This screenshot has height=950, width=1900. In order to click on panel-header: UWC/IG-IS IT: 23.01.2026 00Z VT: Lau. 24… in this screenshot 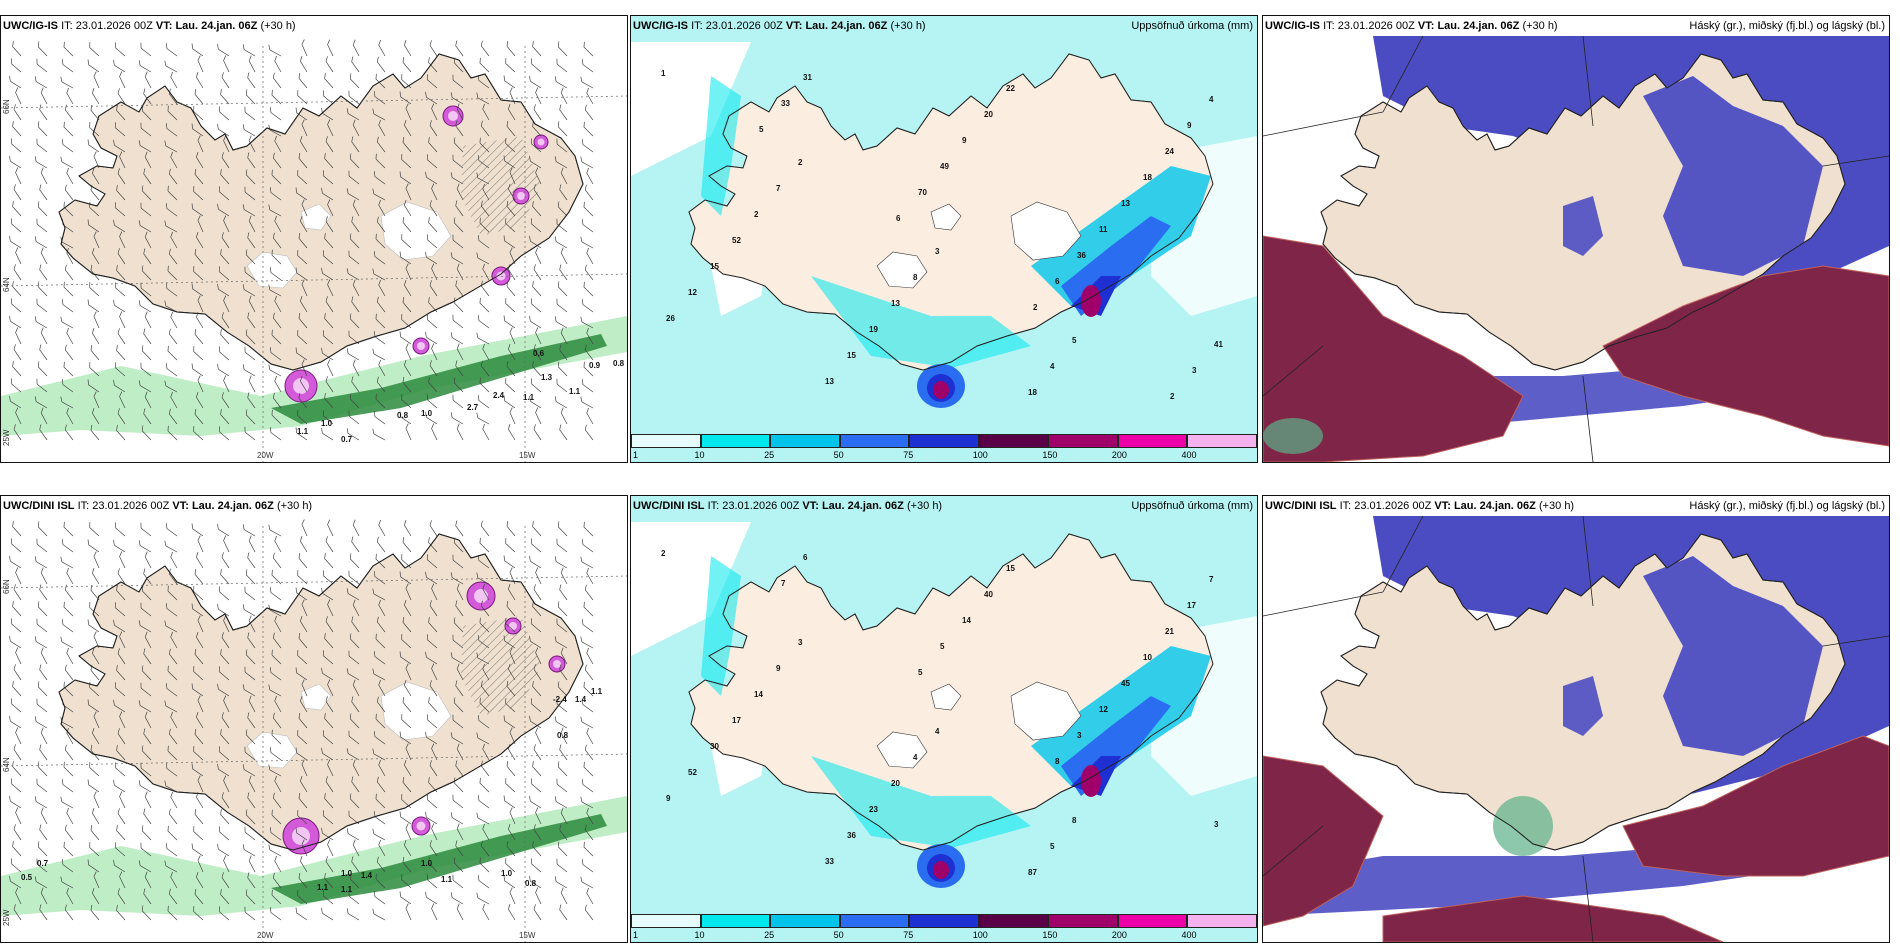, I will do `click(779, 26)`.